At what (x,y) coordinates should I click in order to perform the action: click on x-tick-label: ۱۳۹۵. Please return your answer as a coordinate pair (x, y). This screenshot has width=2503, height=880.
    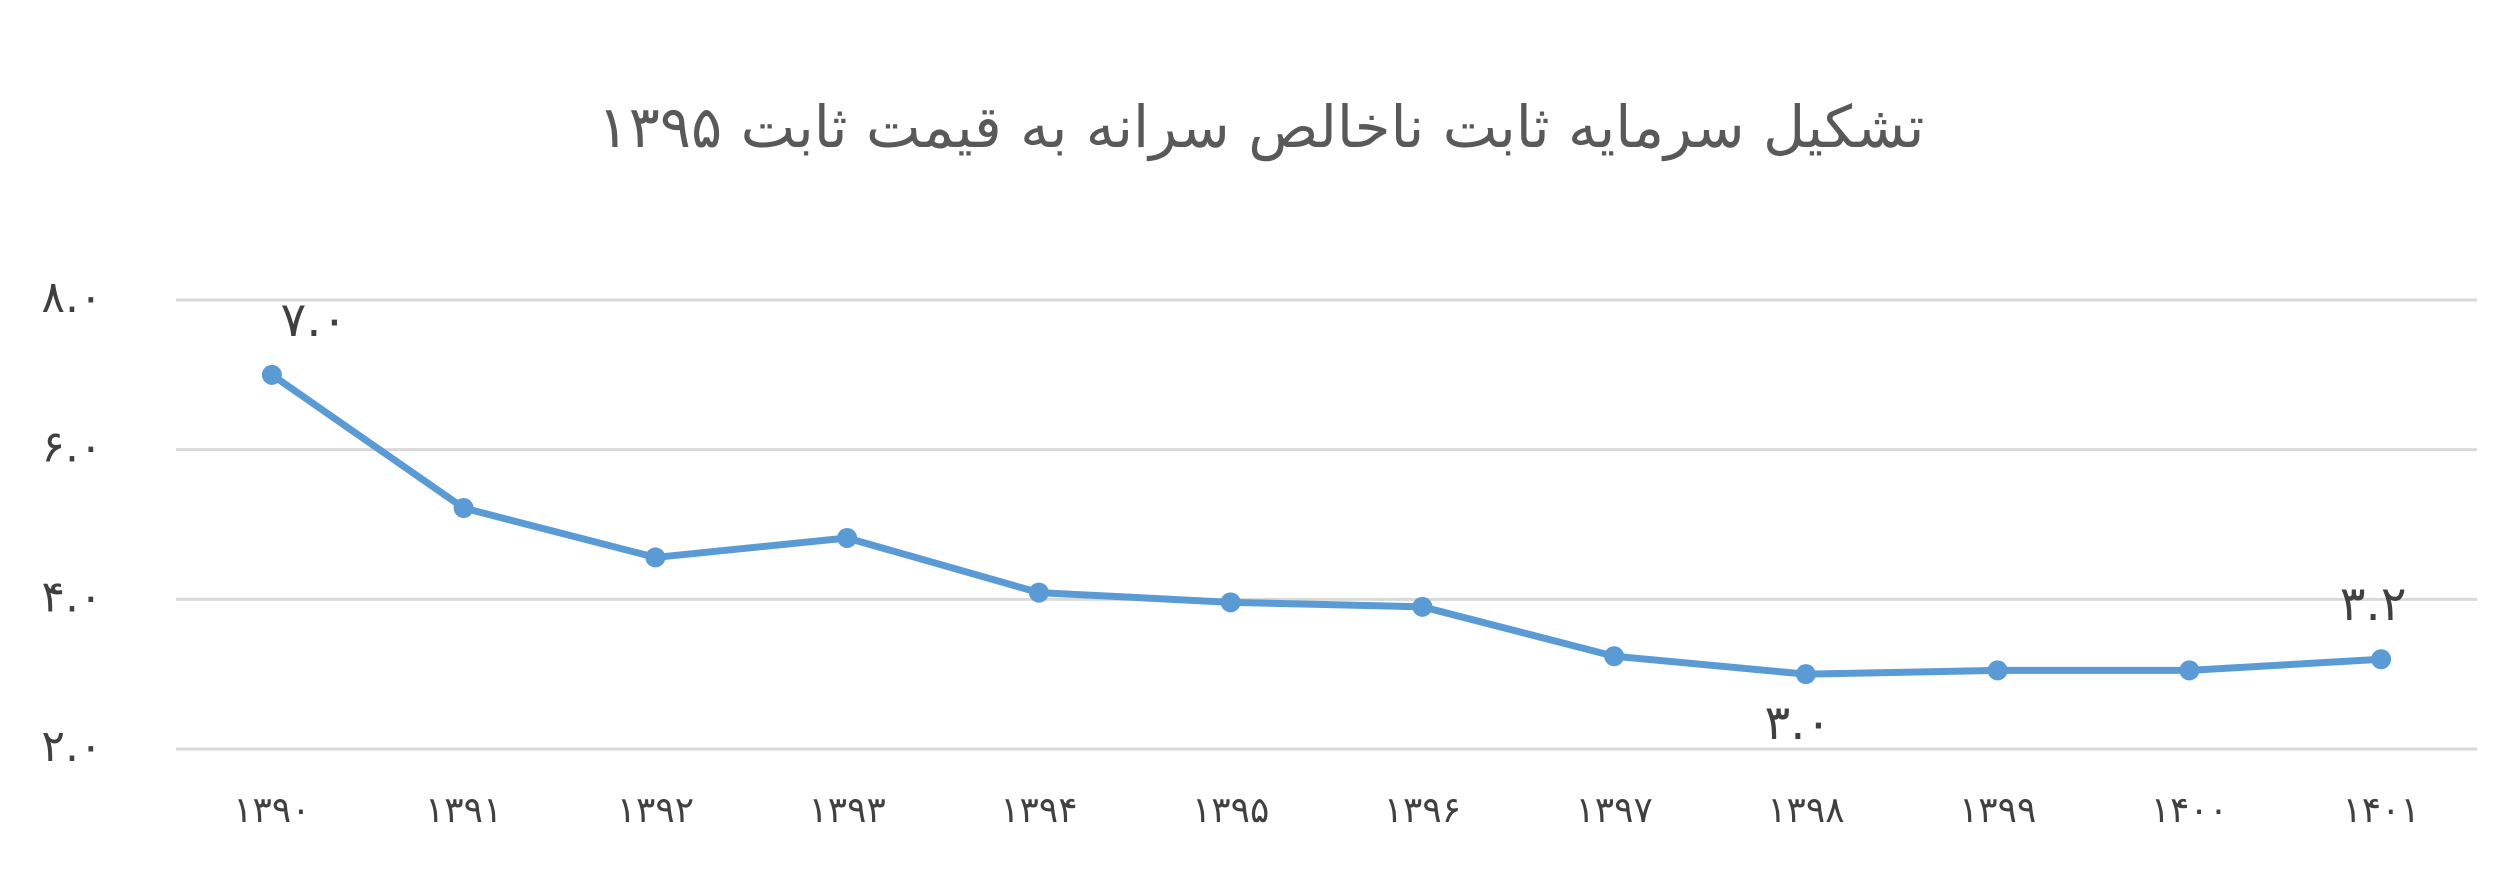
    Looking at the image, I should click on (1230, 810).